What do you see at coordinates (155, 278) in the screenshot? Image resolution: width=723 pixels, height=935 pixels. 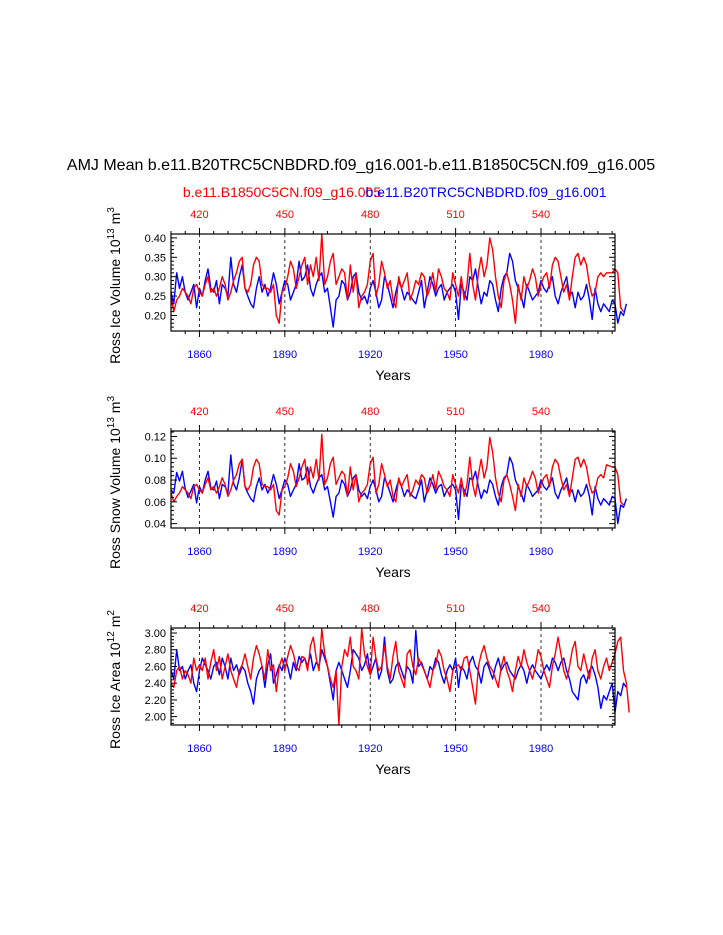 I see `y-tick-label: 0.30` at bounding box center [155, 278].